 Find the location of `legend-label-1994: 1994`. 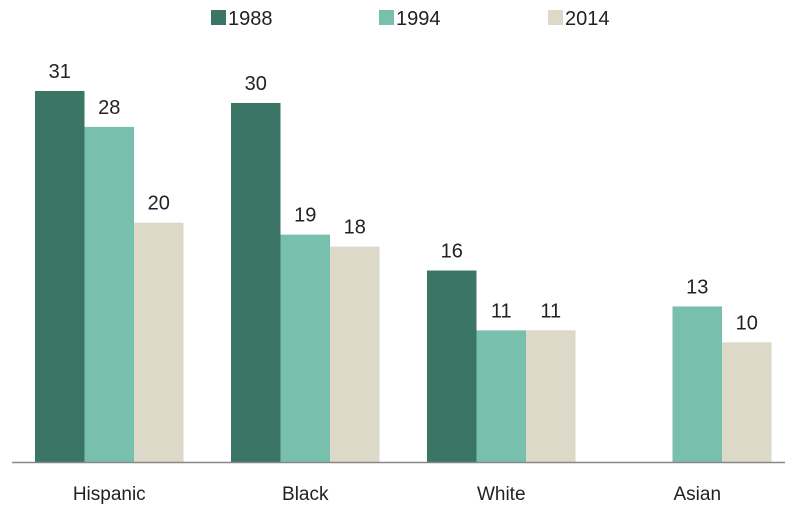

legend-label-1994: 1994 is located at coordinates (418, 19).